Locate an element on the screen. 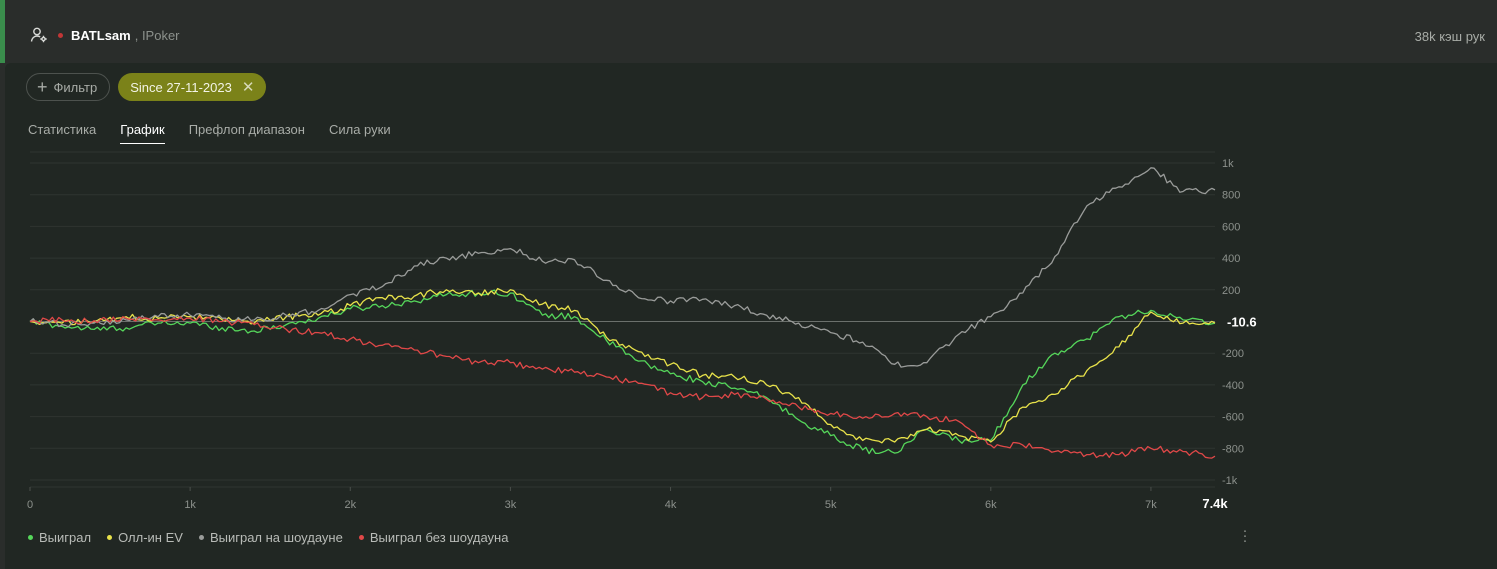 The height and width of the screenshot is (569, 1497). close-icon: ✕ is located at coordinates (248, 87).